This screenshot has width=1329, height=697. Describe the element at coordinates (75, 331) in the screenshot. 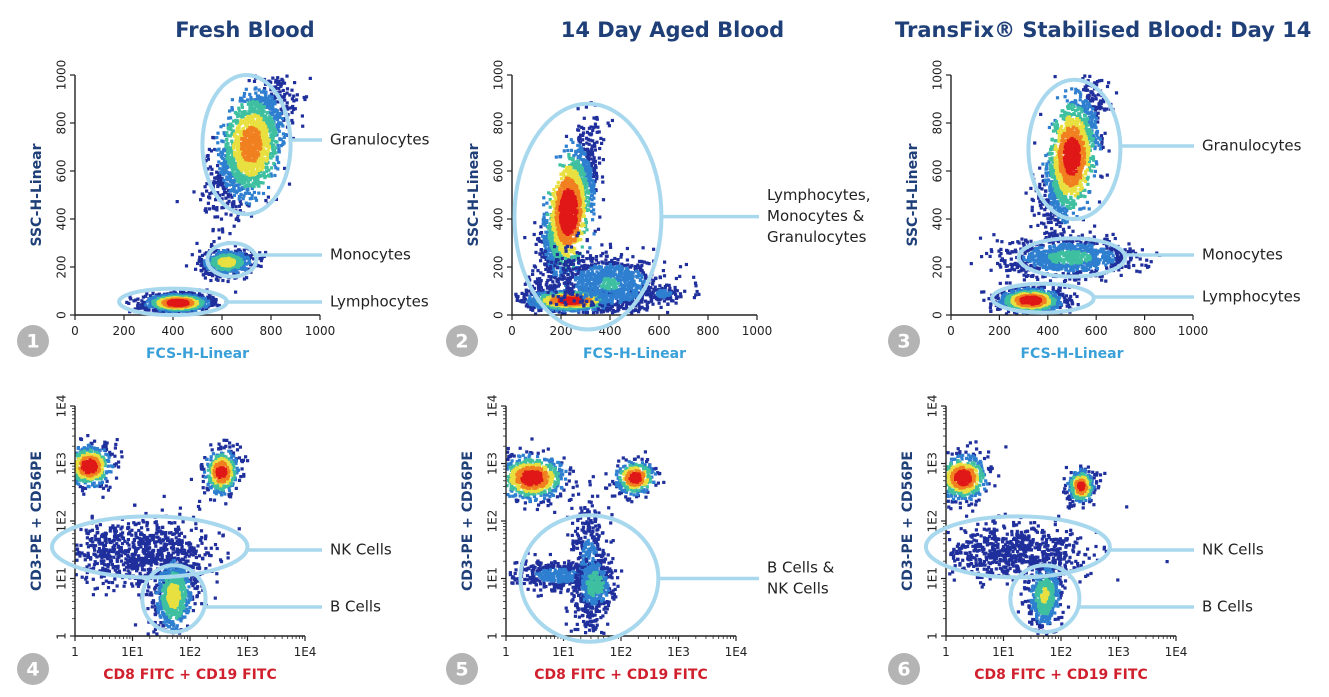

I see `x-tick-label: 0` at that location.